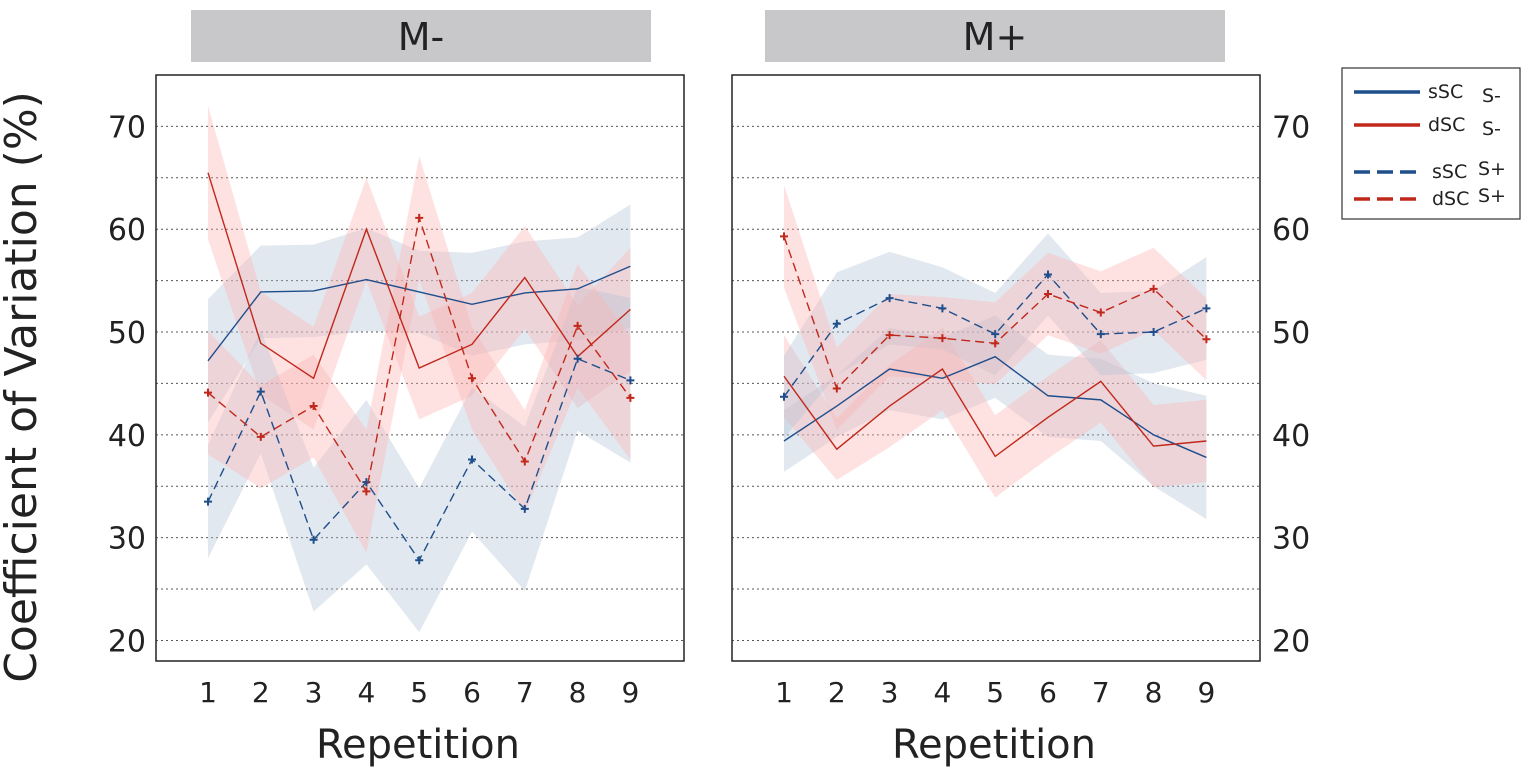 This screenshot has height=784, width=1534. I want to click on legend-entry: dSC S+, so click(1430, 197).